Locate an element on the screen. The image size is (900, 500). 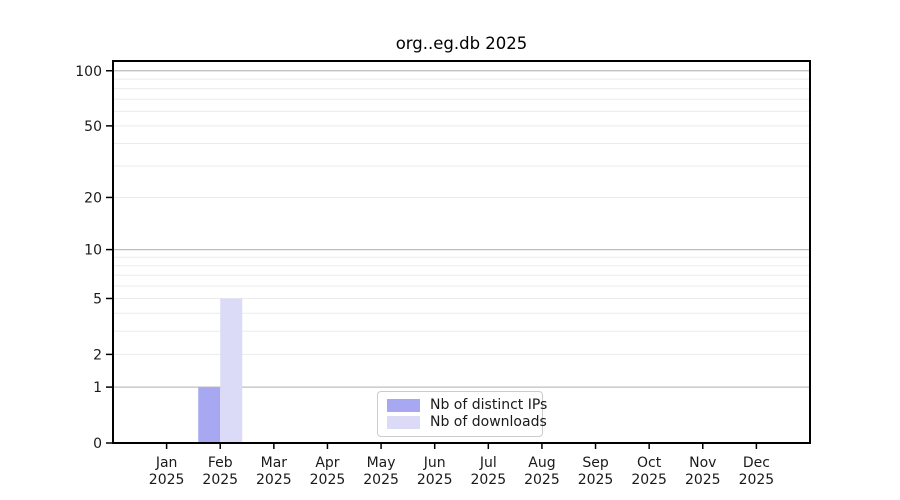
x-tick-label-year-sep: 2025 is located at coordinates (596, 480).